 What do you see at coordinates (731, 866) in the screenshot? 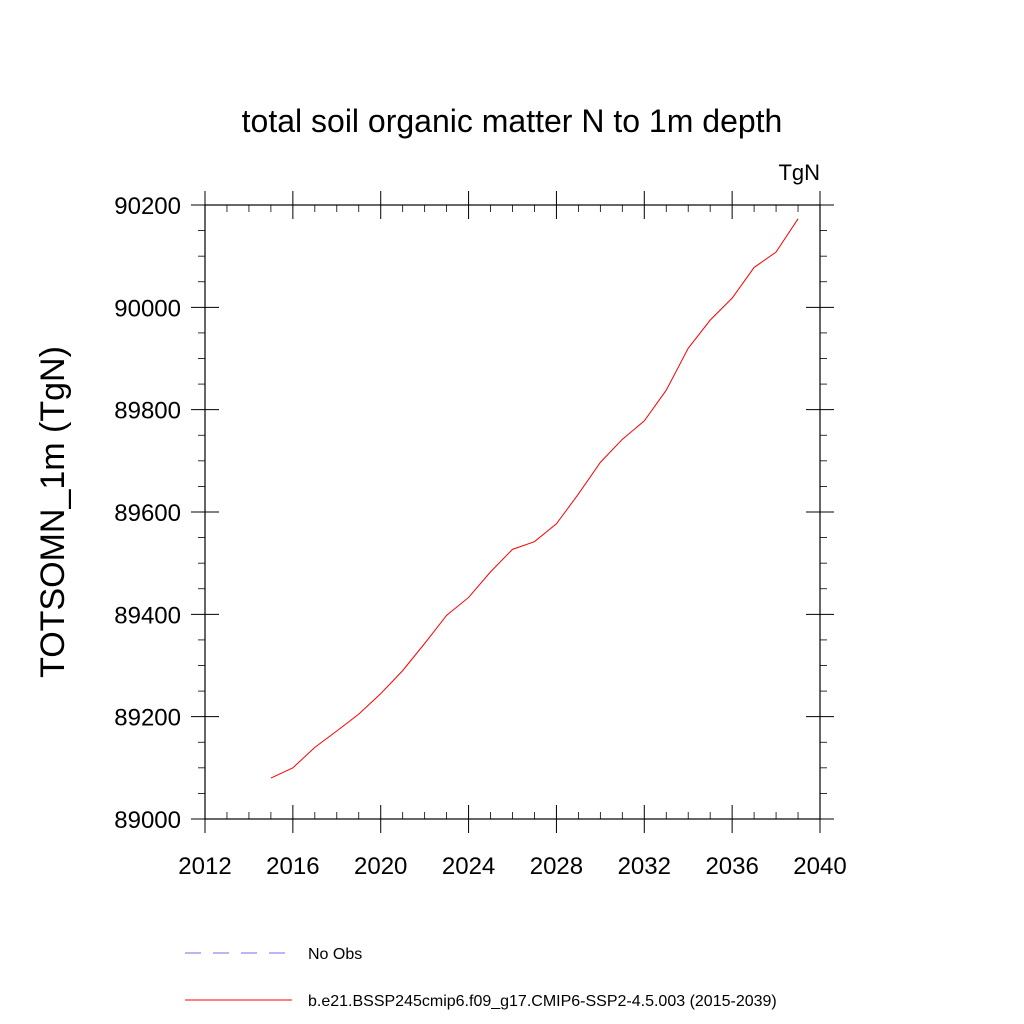
I see `x-tick-label: 2036` at bounding box center [731, 866].